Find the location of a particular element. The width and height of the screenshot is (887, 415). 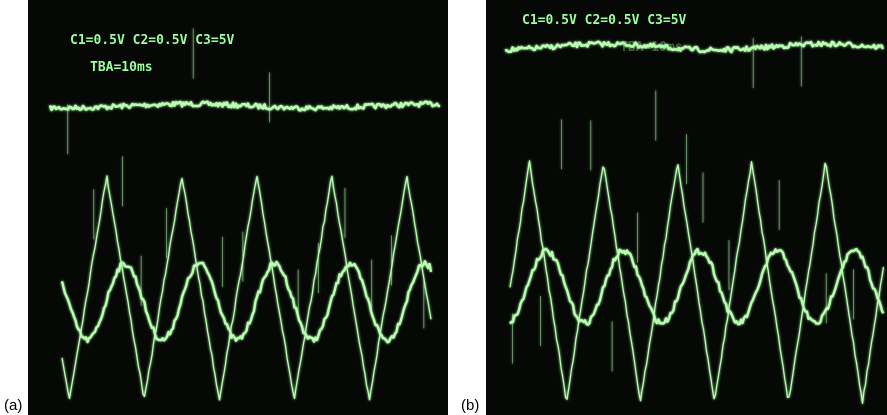

panel-label: (a) is located at coordinates (13, 405).